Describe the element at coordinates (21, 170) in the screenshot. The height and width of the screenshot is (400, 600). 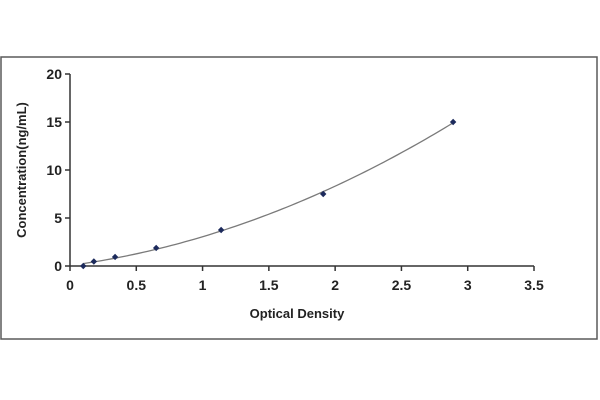
I see `y-axis-title: Concentration(ng/mL)` at that location.